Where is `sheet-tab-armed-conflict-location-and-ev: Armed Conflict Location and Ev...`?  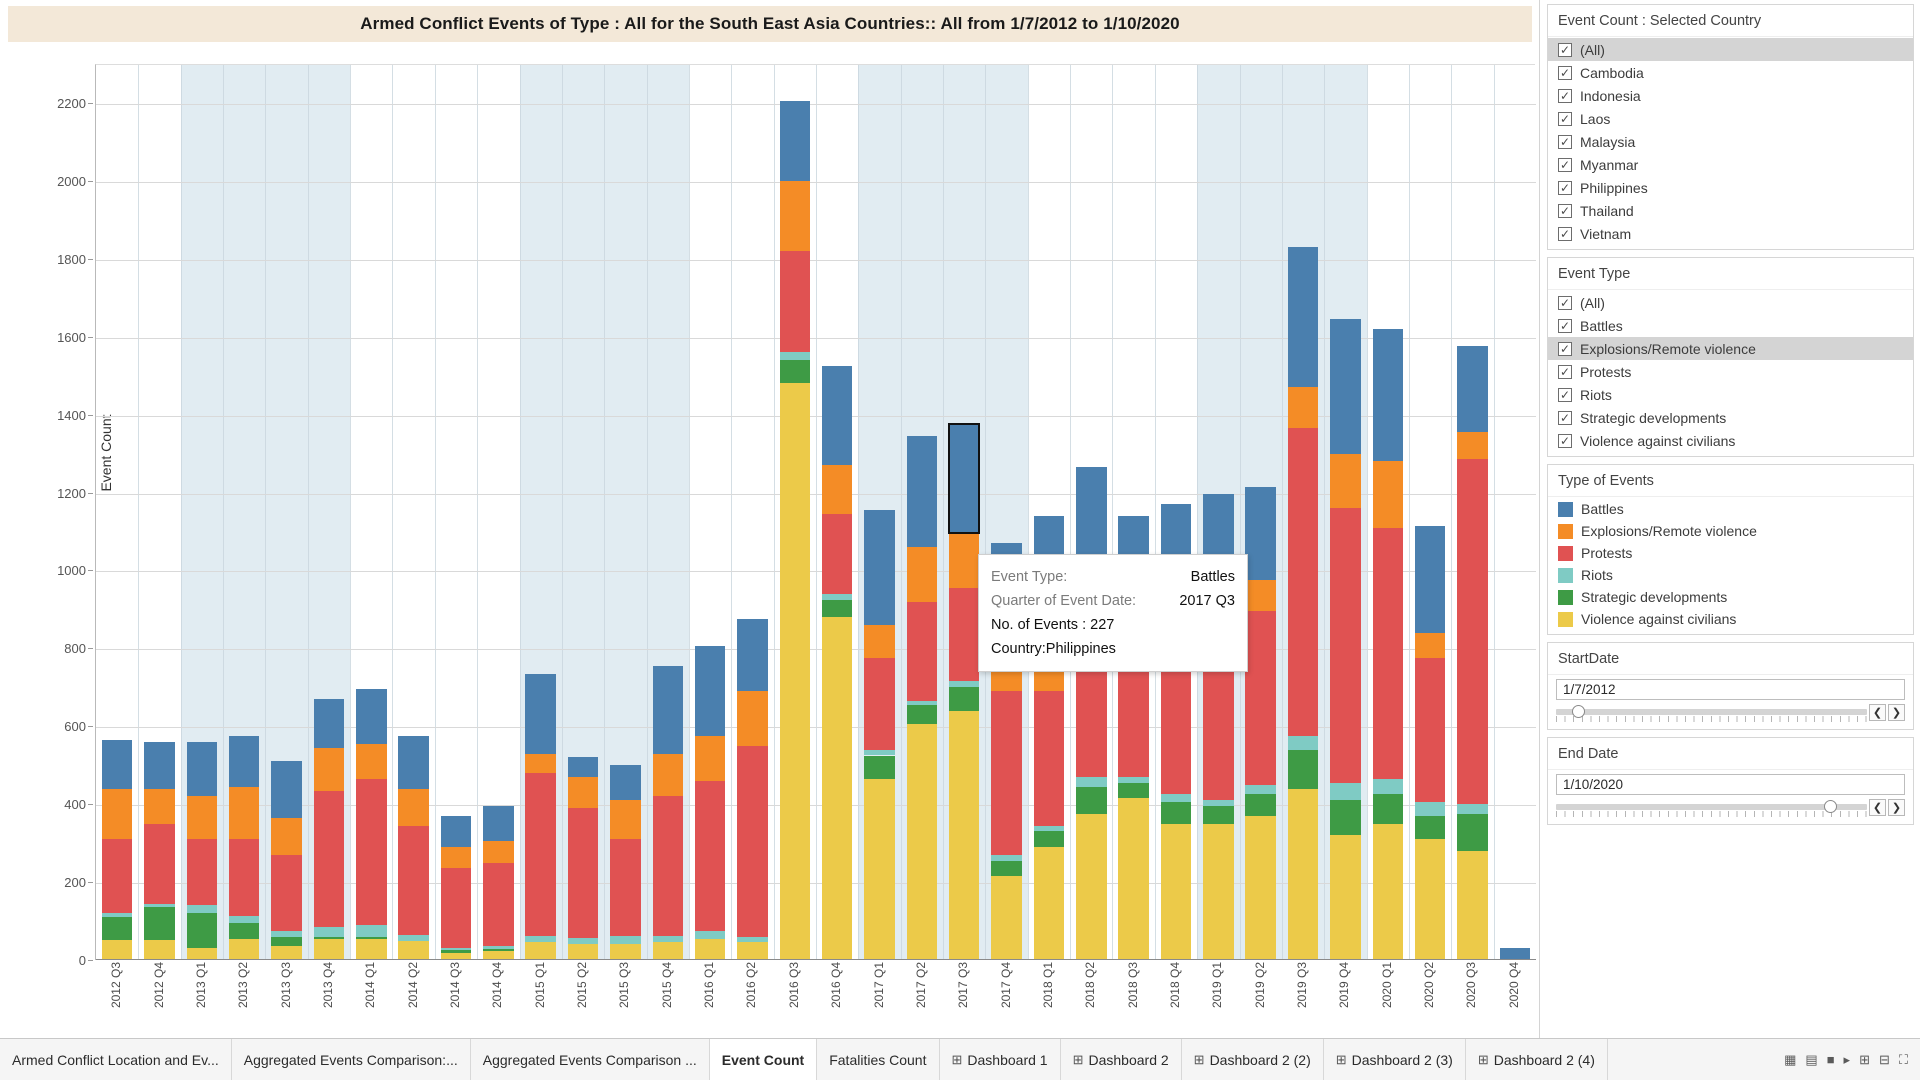 sheet-tab-armed-conflict-location-and-ev: Armed Conflict Location and Ev... is located at coordinates (116, 1059).